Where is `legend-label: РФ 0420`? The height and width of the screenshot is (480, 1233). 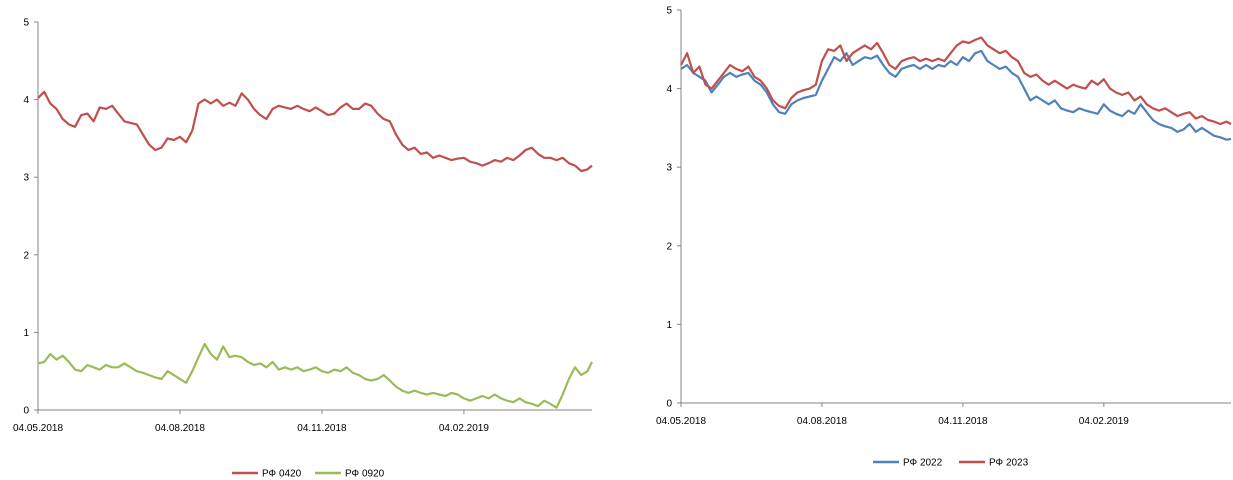
legend-label: РФ 0420 is located at coordinates (282, 474).